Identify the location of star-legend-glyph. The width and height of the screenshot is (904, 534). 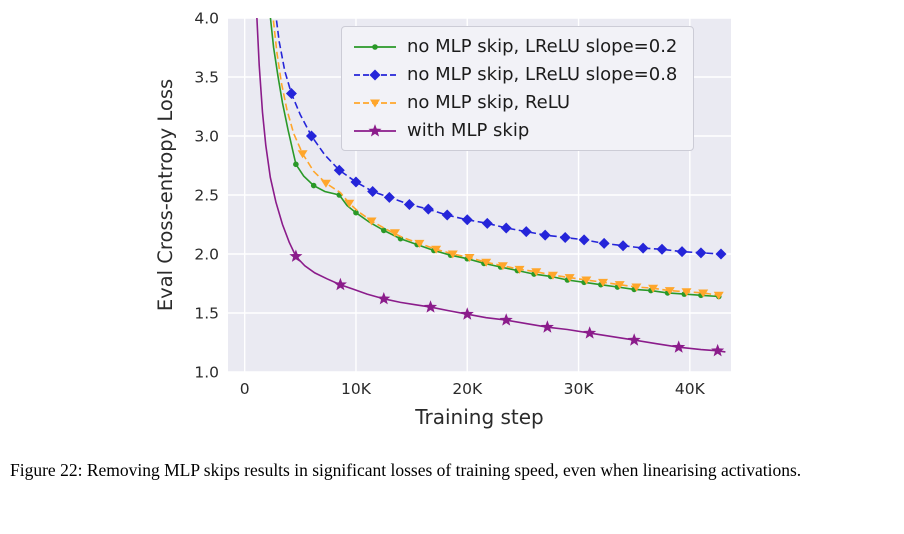
(375, 130).